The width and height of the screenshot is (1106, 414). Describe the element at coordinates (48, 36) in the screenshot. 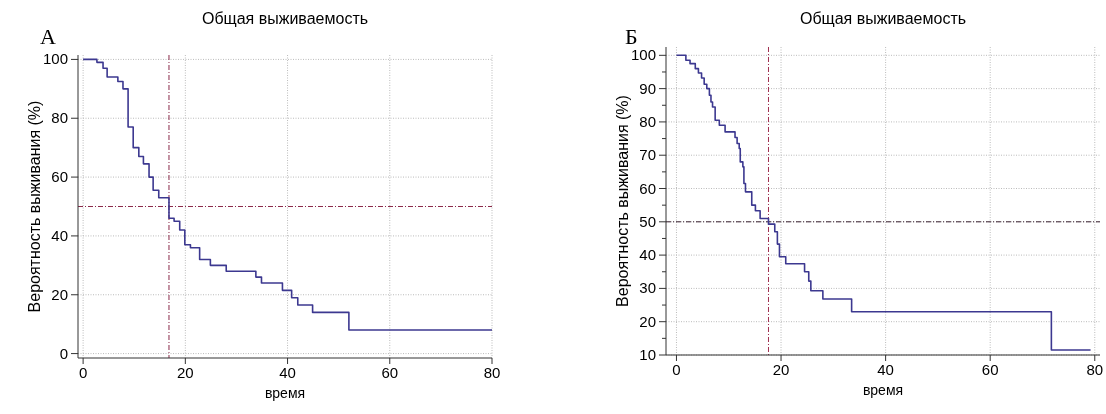

I see `text: А` at that location.